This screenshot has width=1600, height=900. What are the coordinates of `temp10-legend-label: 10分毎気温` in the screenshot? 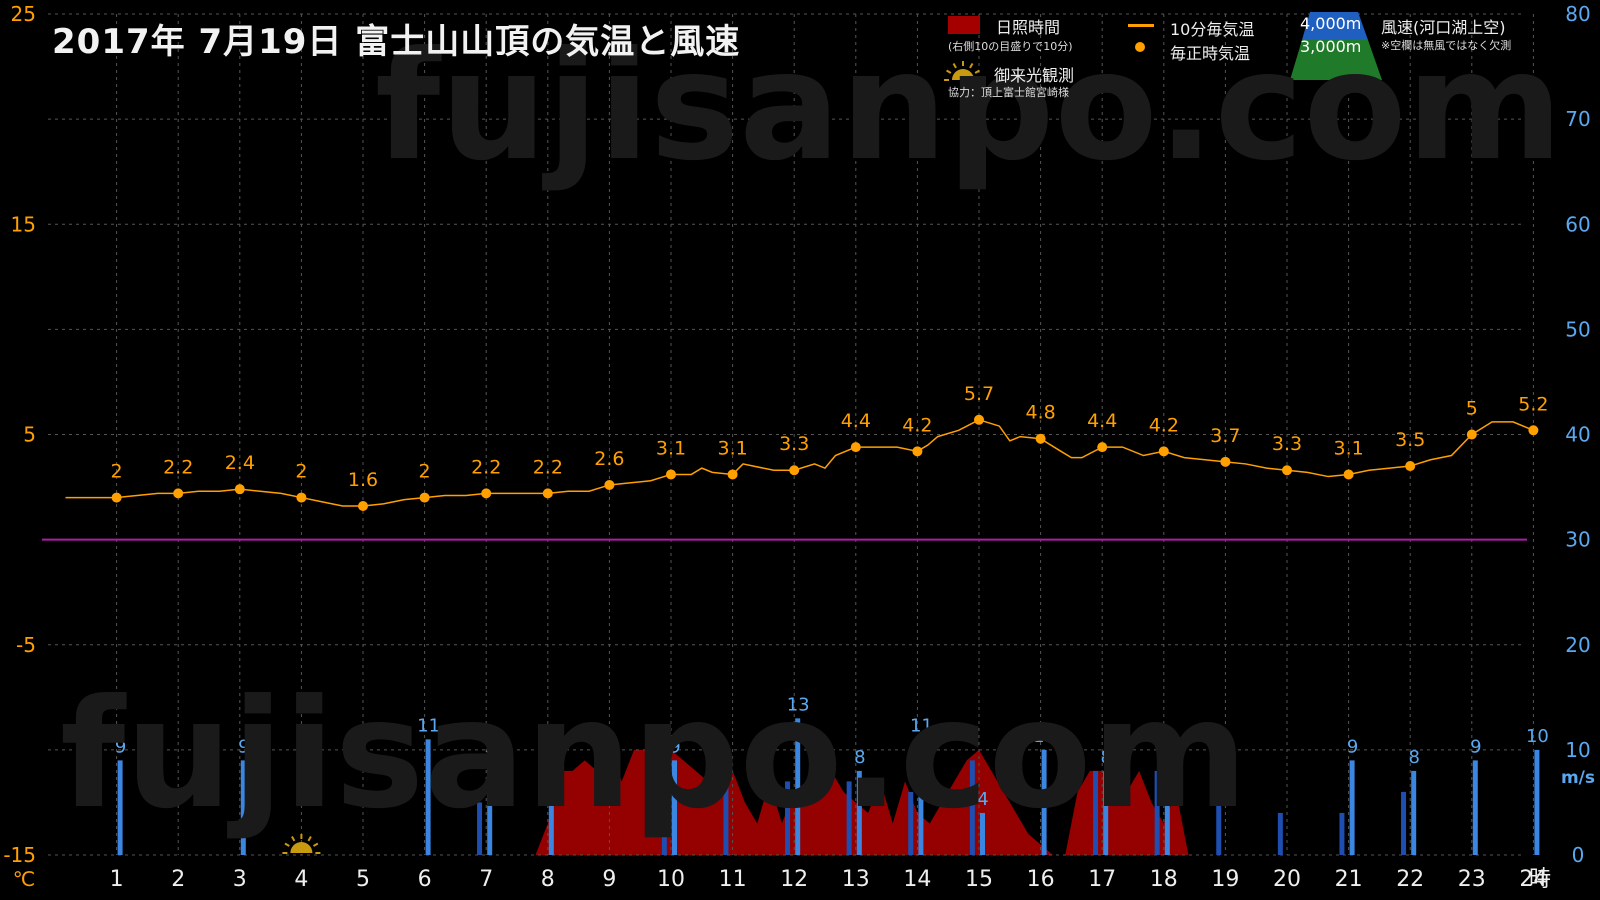 It's located at (1212, 29).